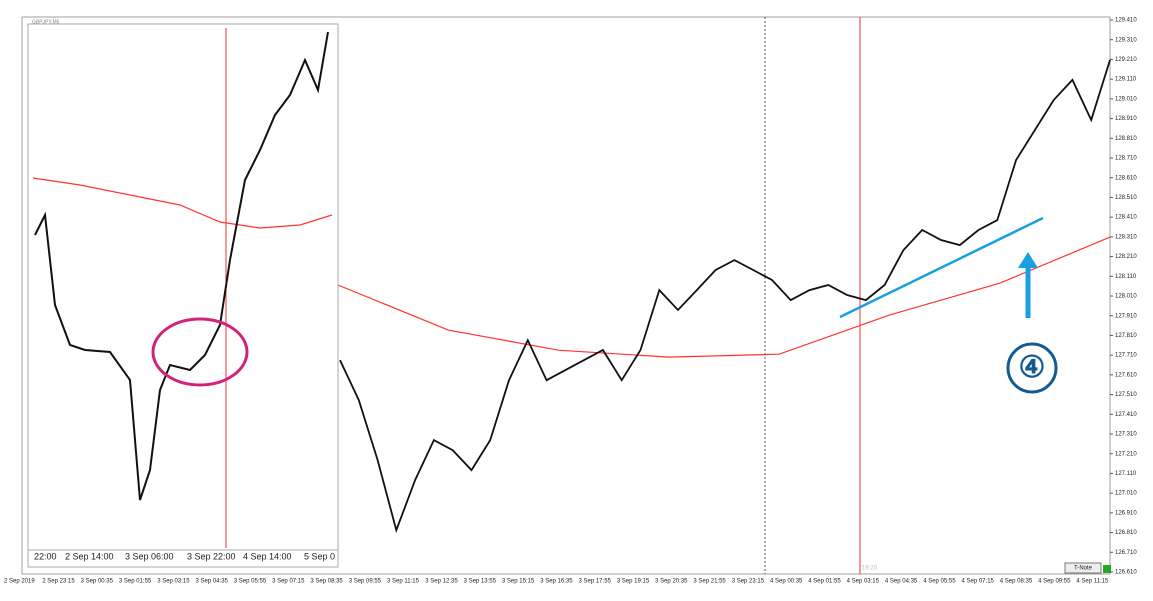  What do you see at coordinates (786, 582) in the screenshot?
I see `x-tick-label: 4 Sep 00:35` at bounding box center [786, 582].